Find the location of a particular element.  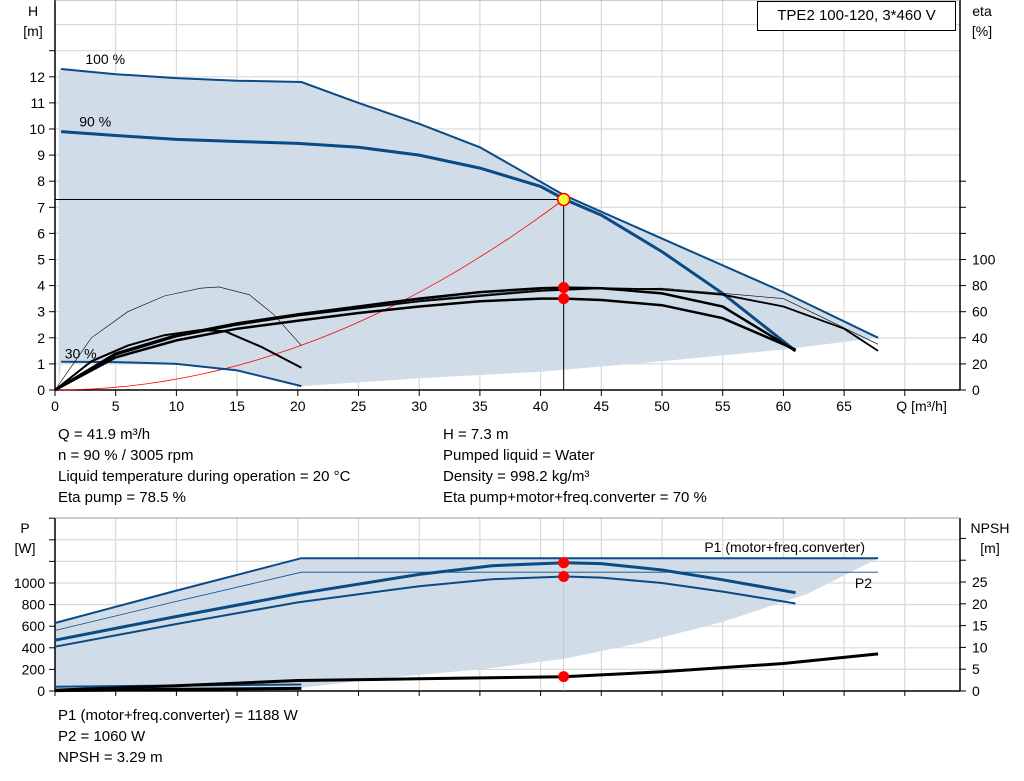

y-tick-label: 12 is located at coordinates (37, 77).